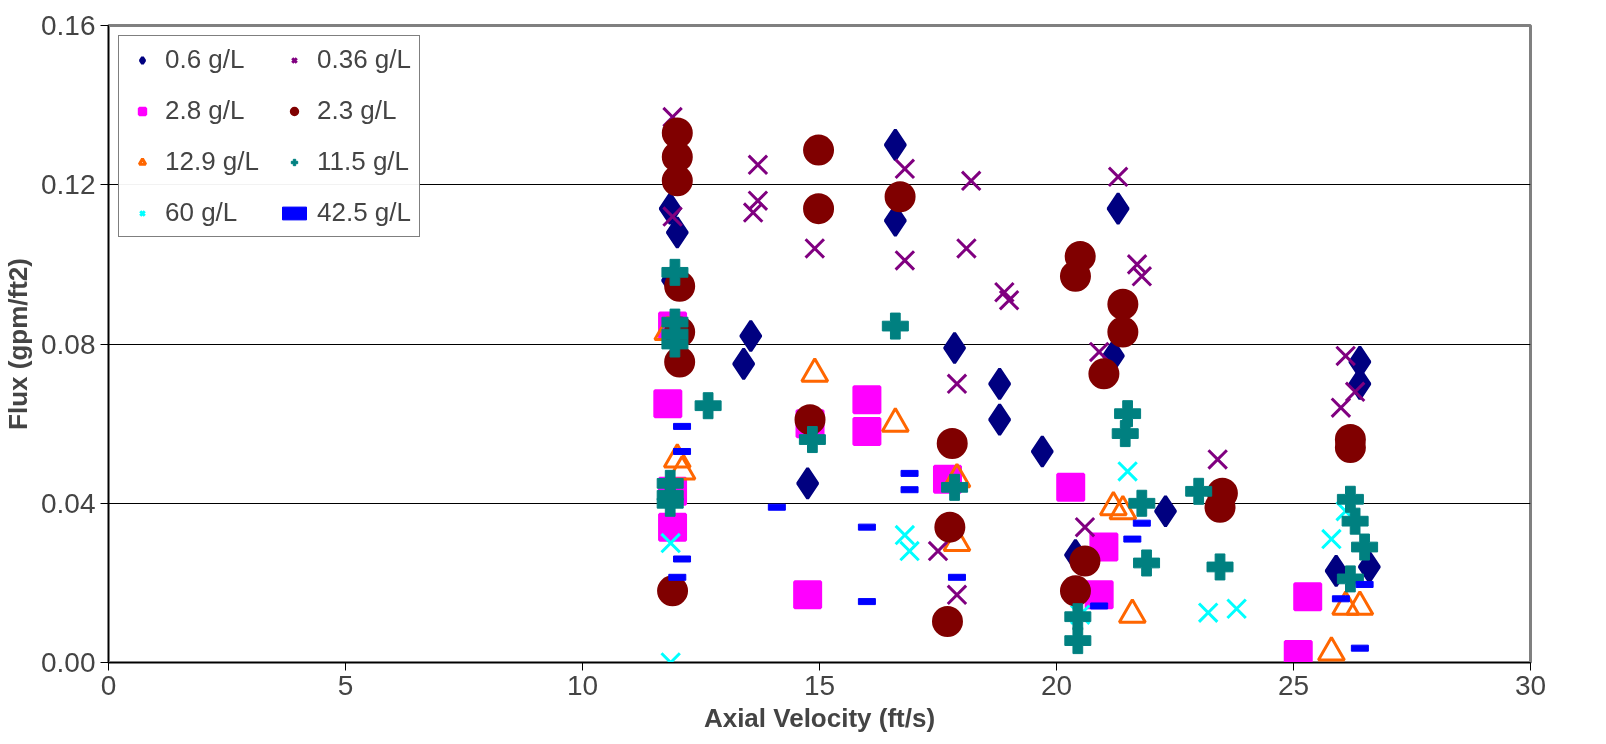  Describe the element at coordinates (356, 110) in the screenshot. I see `legend-label: 2.3 g/L` at that location.